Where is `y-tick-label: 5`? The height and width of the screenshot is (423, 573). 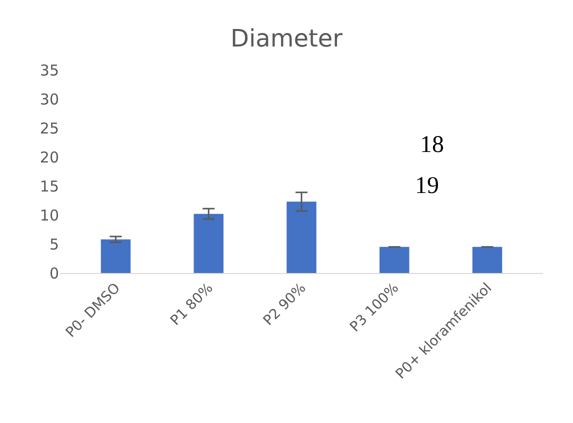 y-tick-label: 5 is located at coordinates (54, 244).